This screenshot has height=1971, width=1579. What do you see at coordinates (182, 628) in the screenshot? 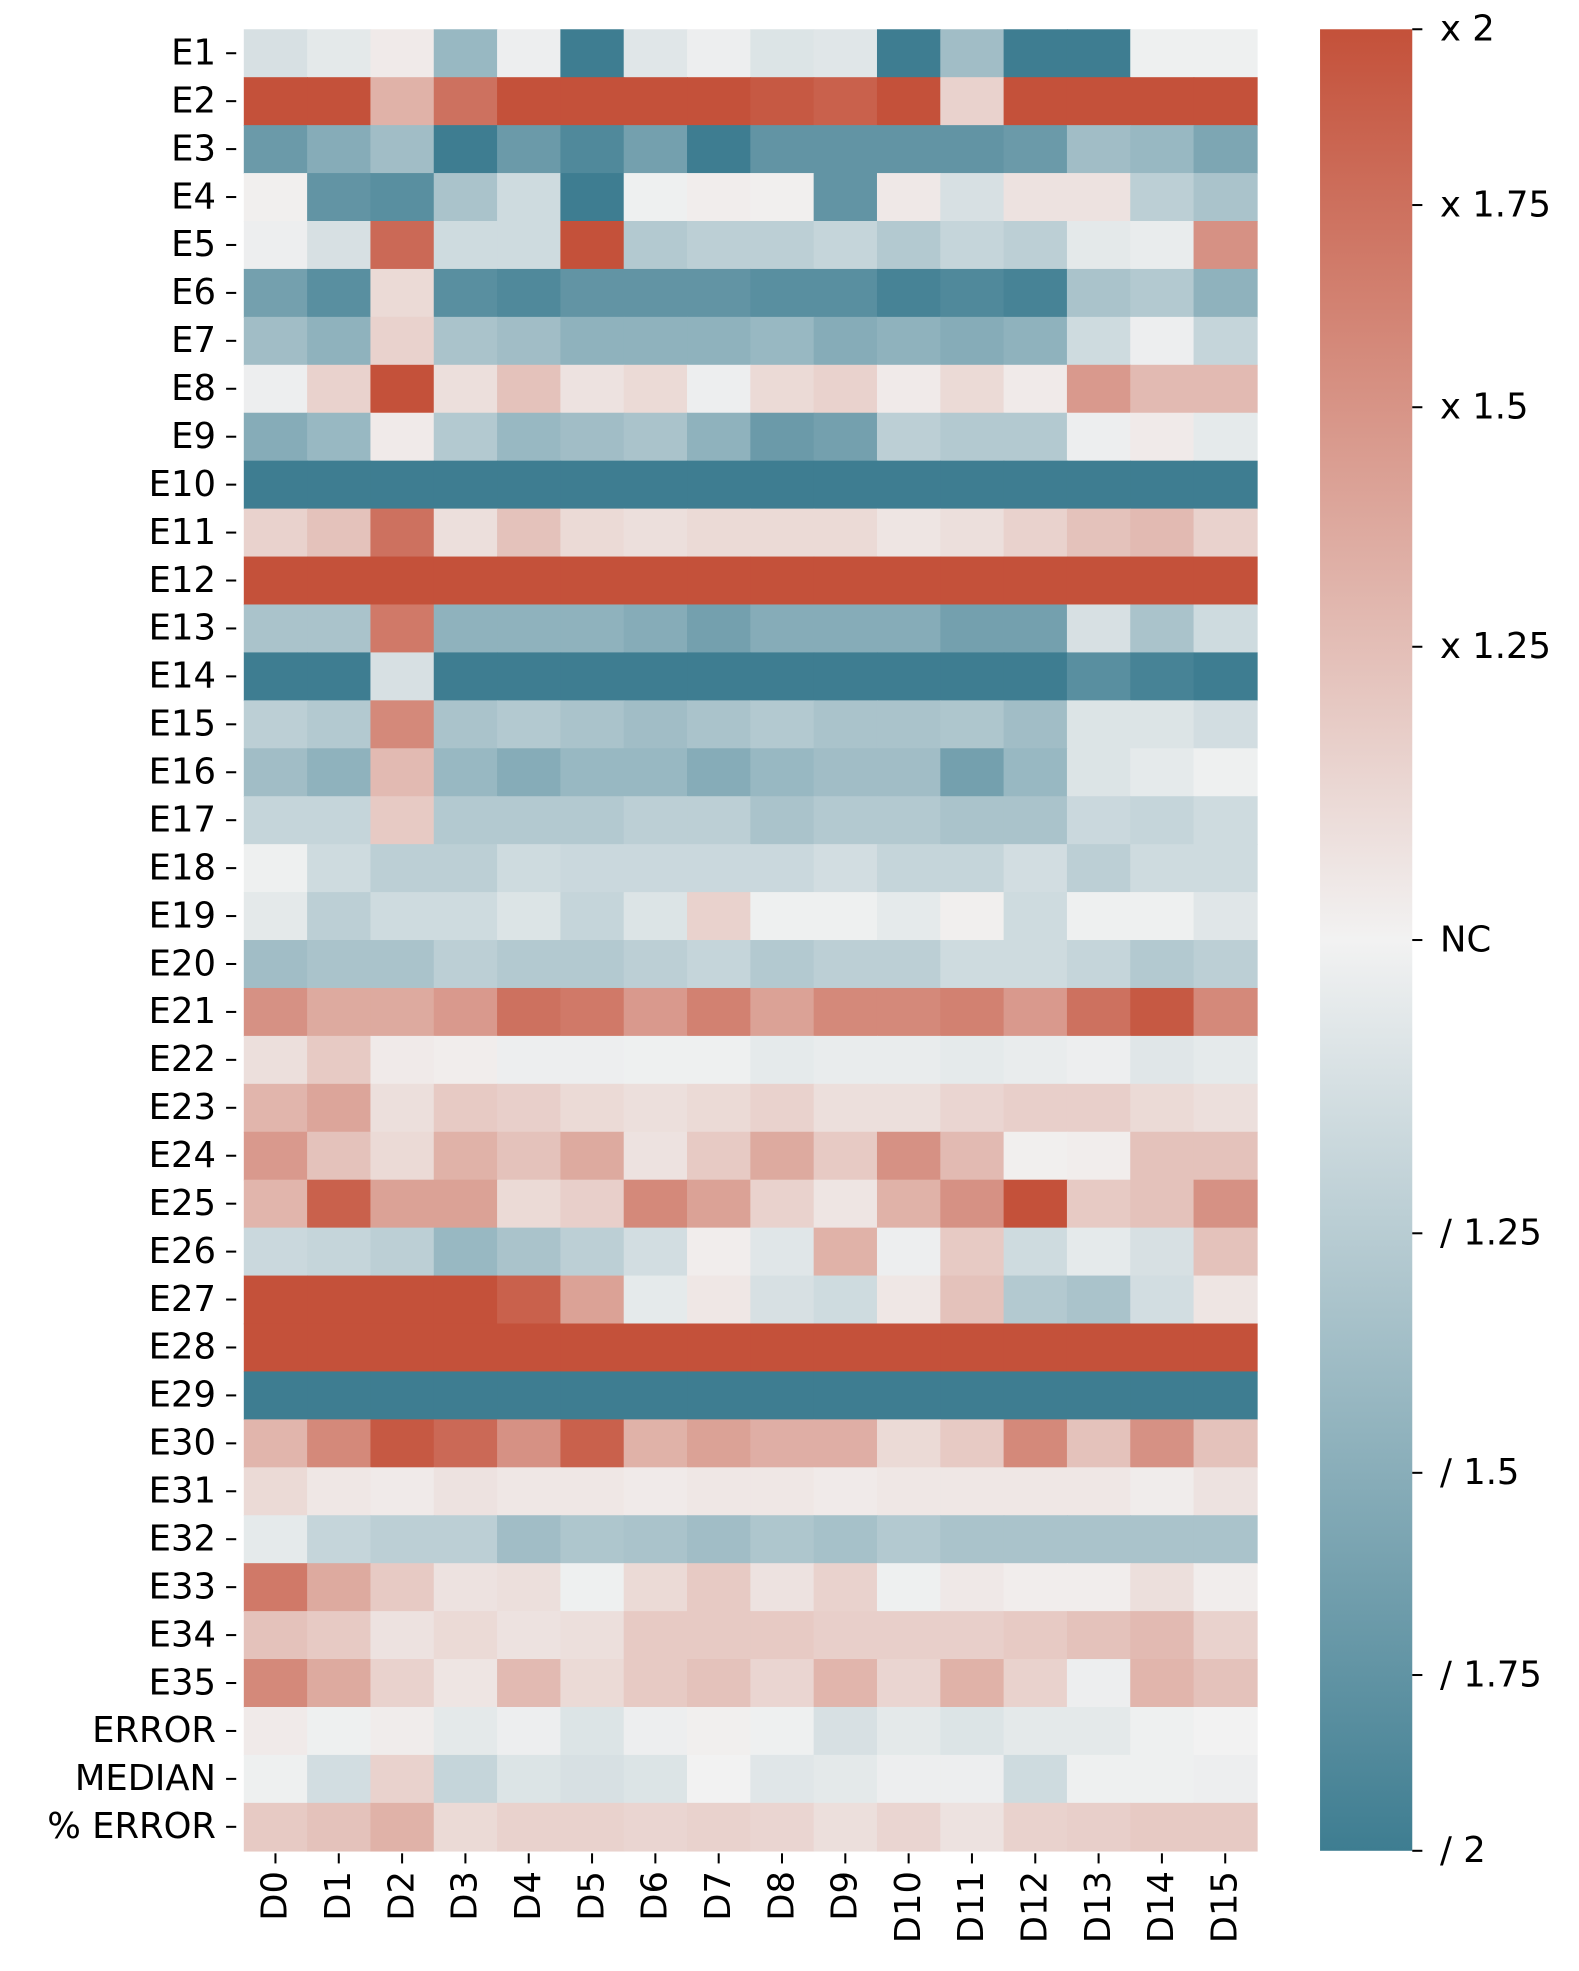
I see `y-tick-label: E13` at bounding box center [182, 628].